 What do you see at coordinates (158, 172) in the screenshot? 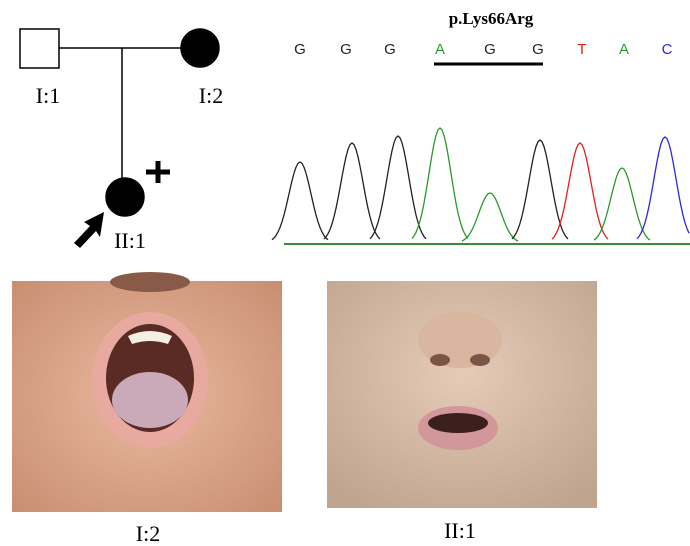
I see `plus-sign` at bounding box center [158, 172].